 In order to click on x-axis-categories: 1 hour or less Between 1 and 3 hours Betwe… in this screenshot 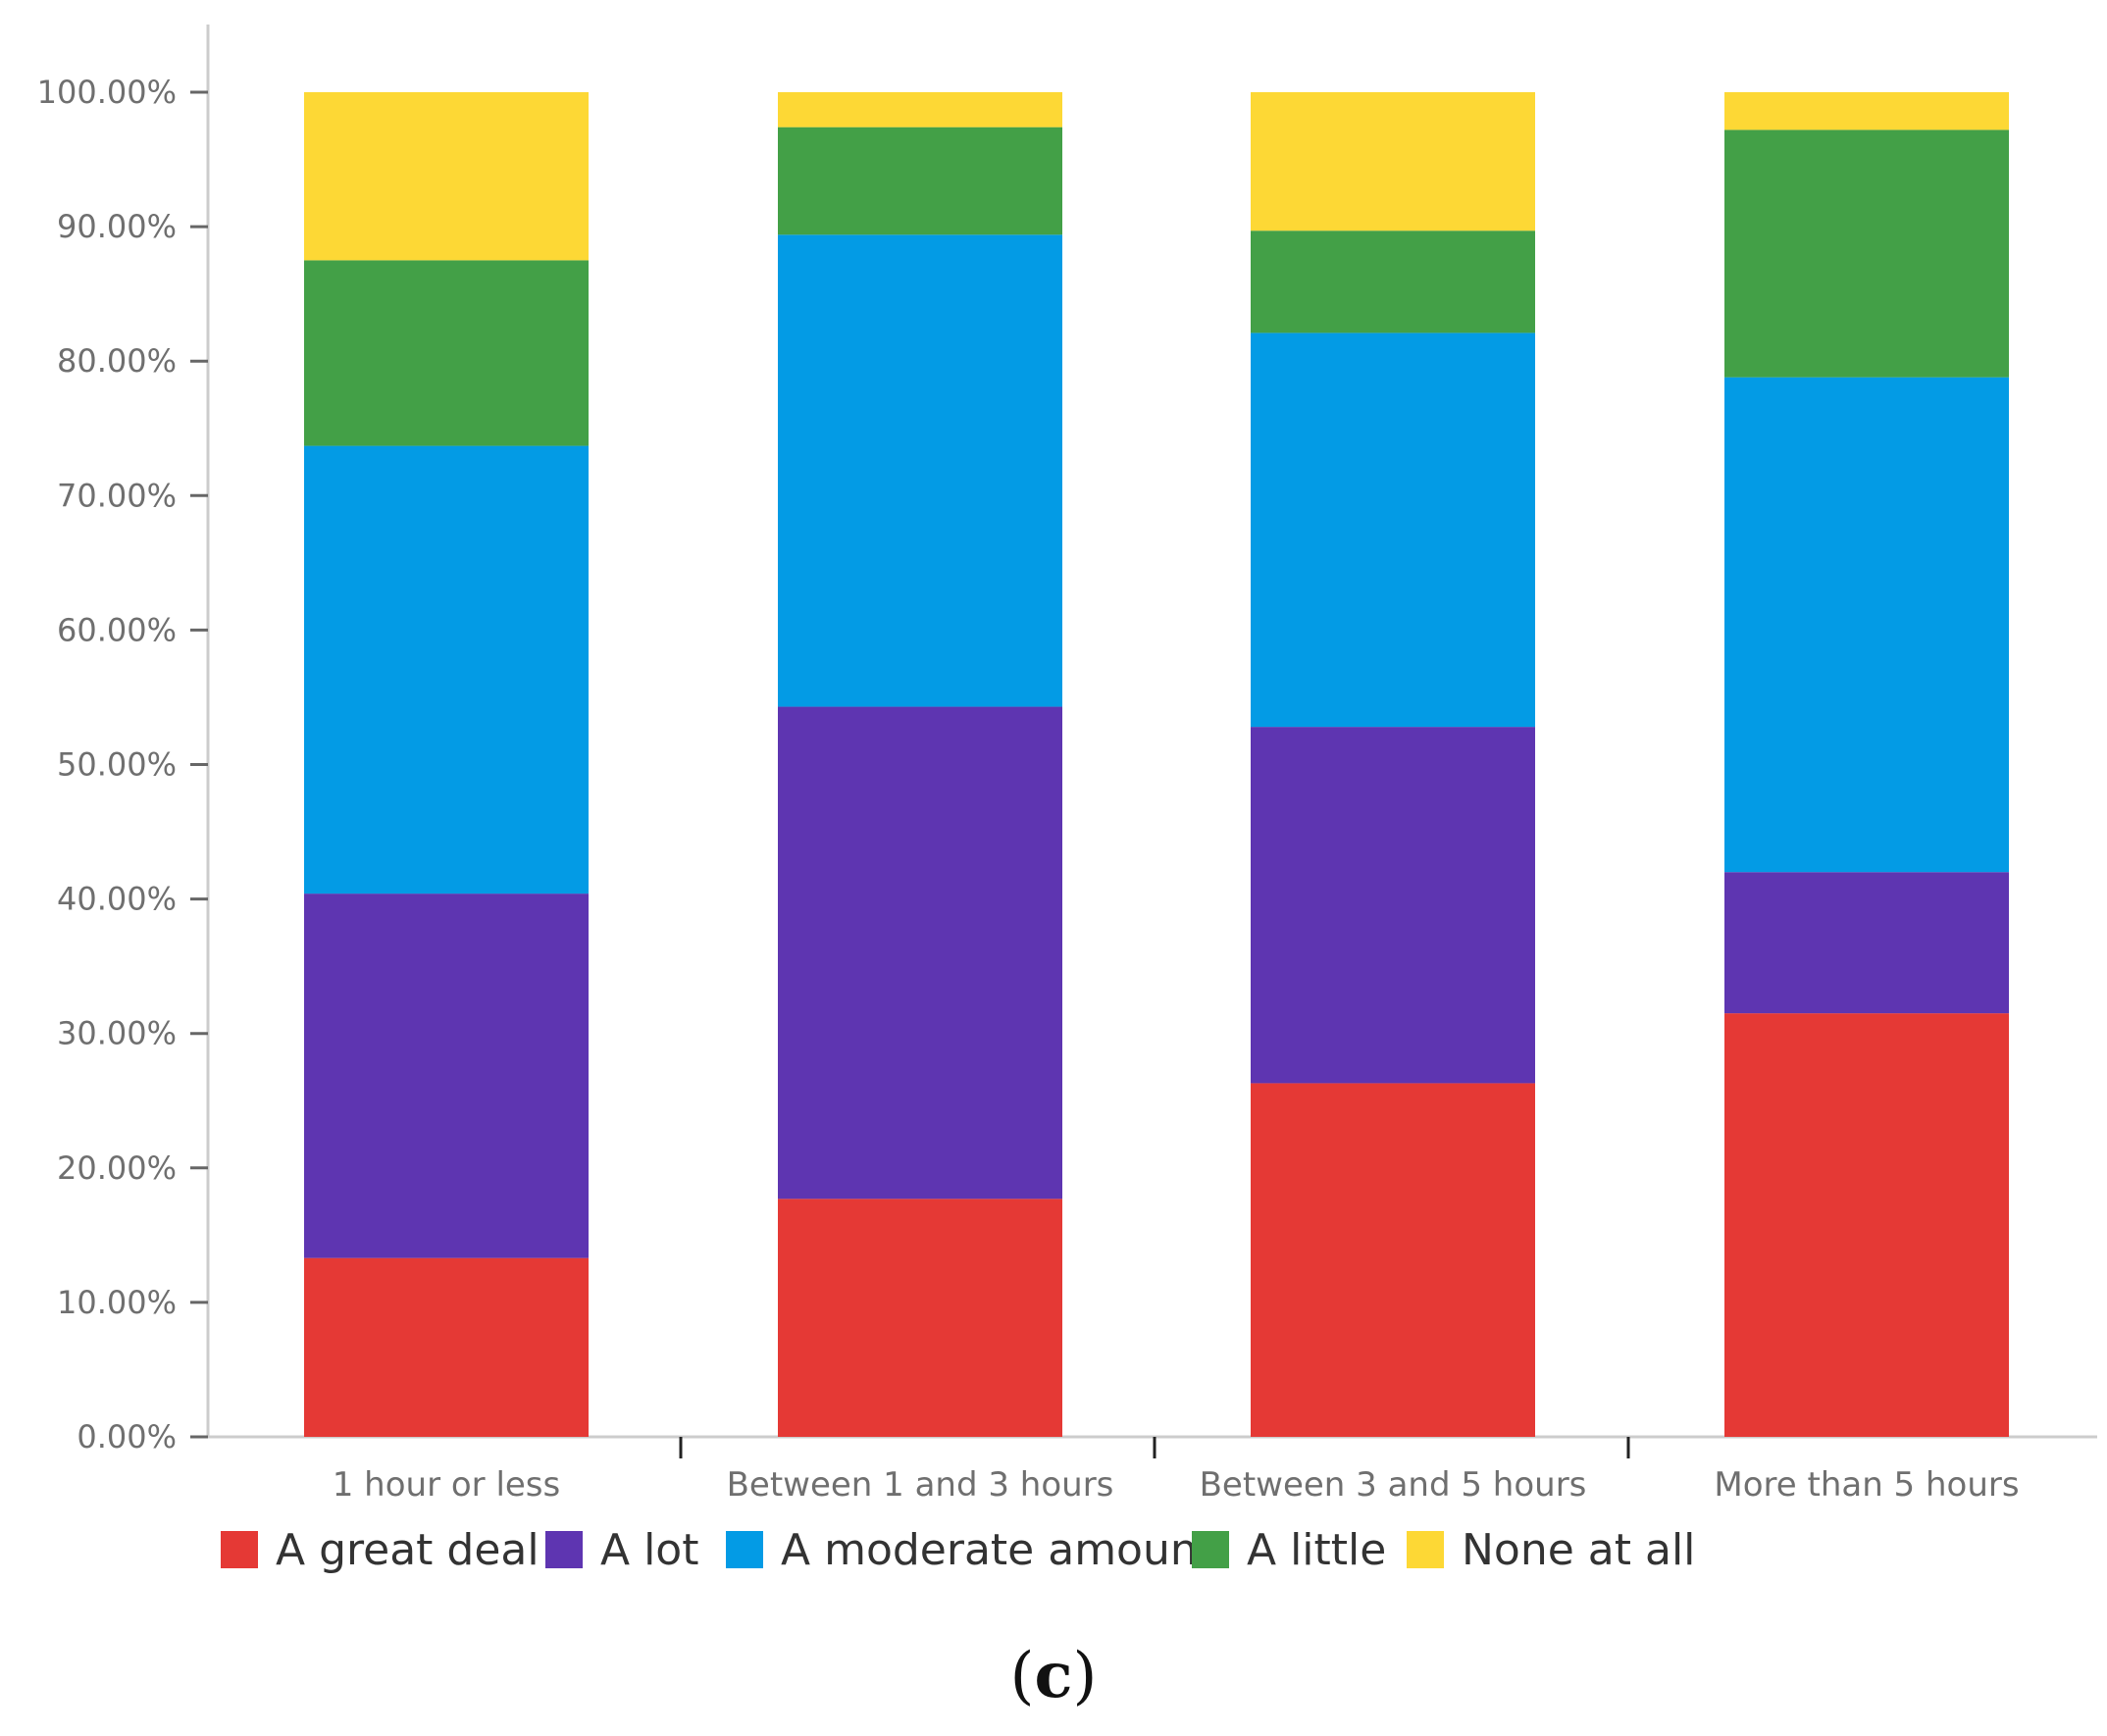, I will do `click(1176, 1471)`.